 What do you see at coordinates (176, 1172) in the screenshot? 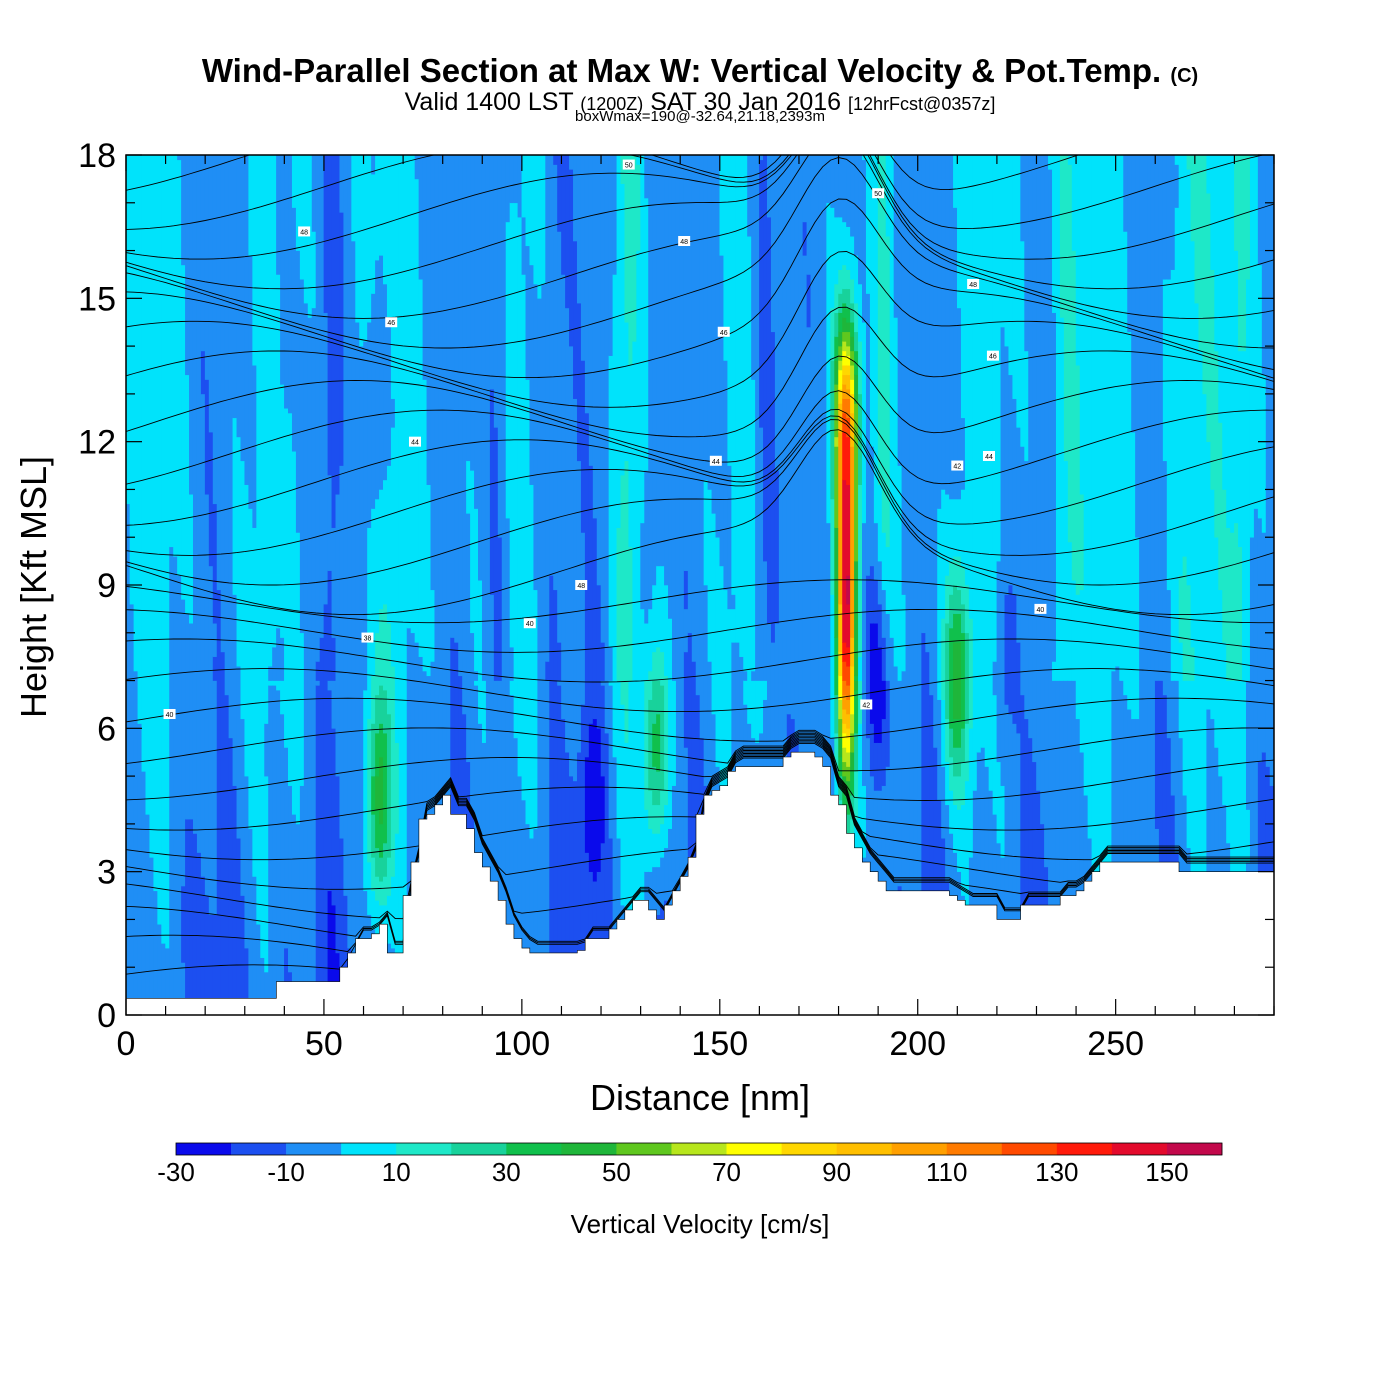
I see `colorbar-tick-label: -30` at bounding box center [176, 1172].